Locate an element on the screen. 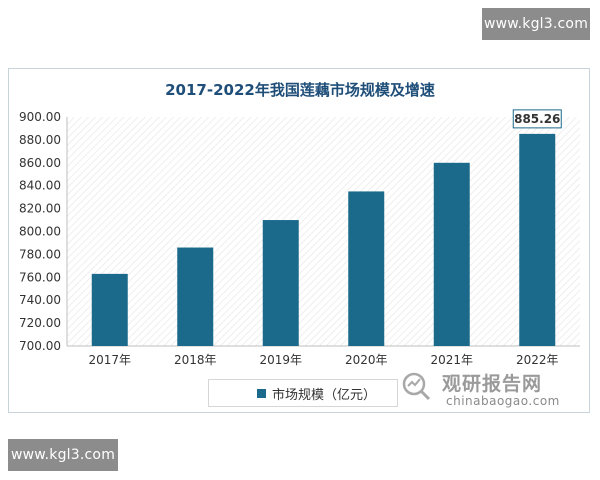  watermark-bottom-text: www.kgl3.com is located at coordinates (63, 455).